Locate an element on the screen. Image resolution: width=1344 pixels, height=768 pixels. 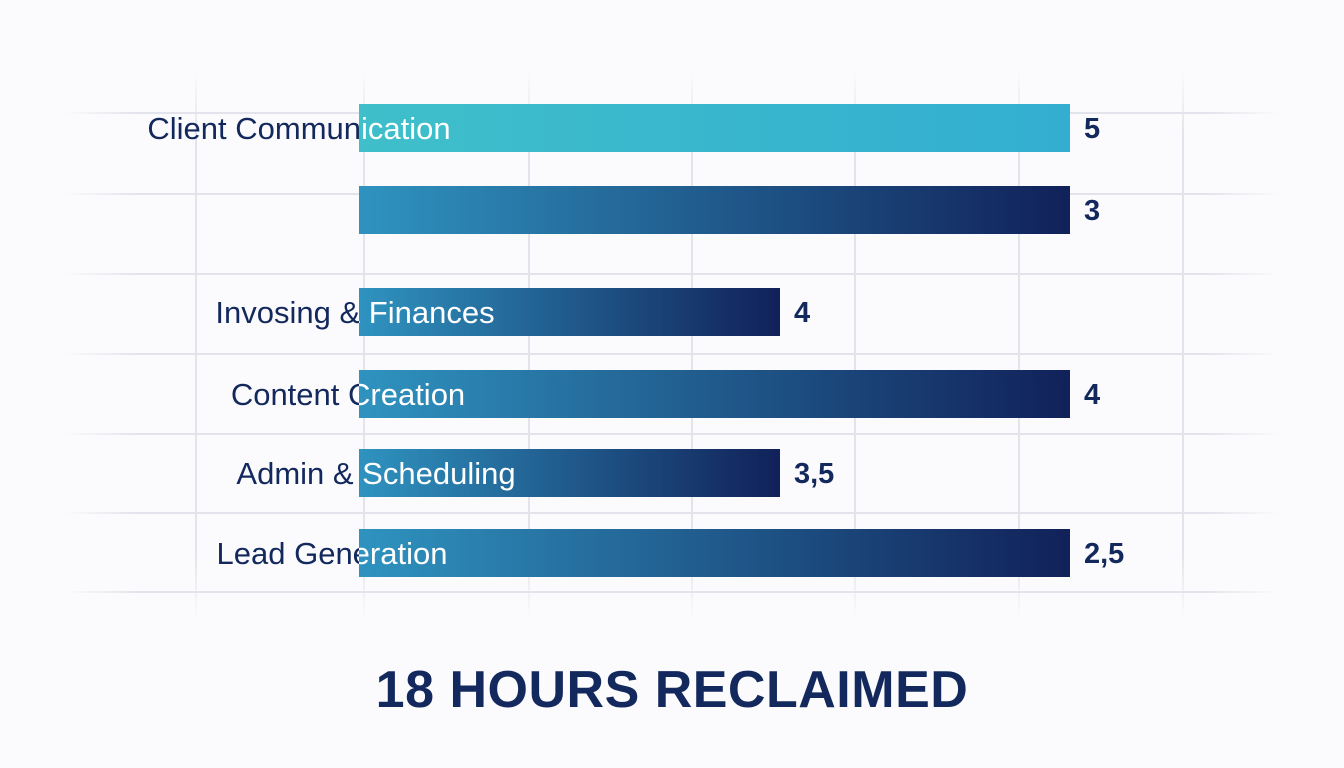
category-label-on-bar: Content Creation is located at coordinates (348, 394).